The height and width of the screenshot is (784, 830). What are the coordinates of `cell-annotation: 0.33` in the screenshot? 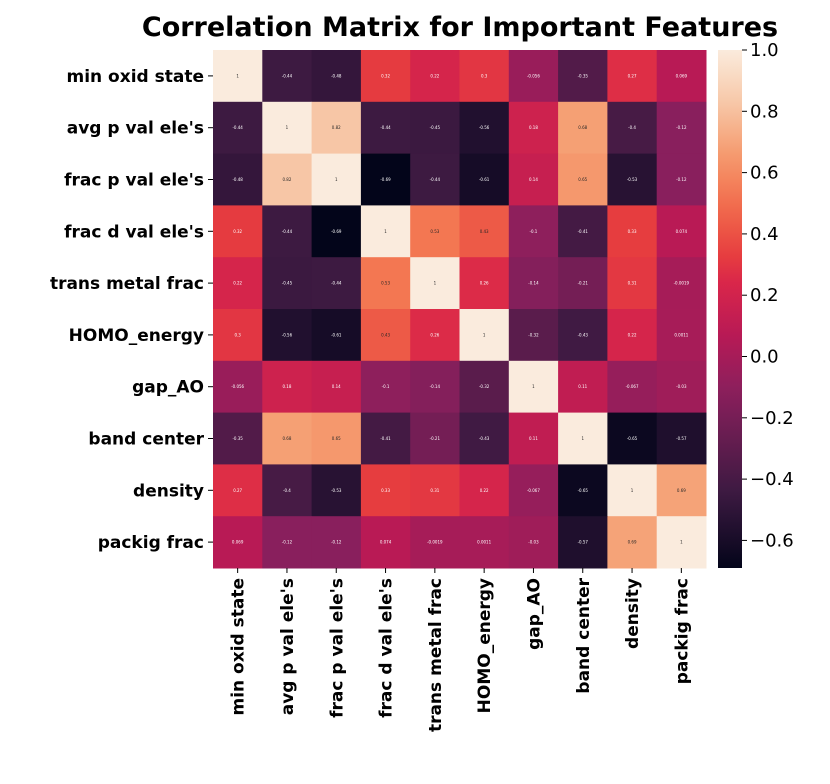 It's located at (385, 490).